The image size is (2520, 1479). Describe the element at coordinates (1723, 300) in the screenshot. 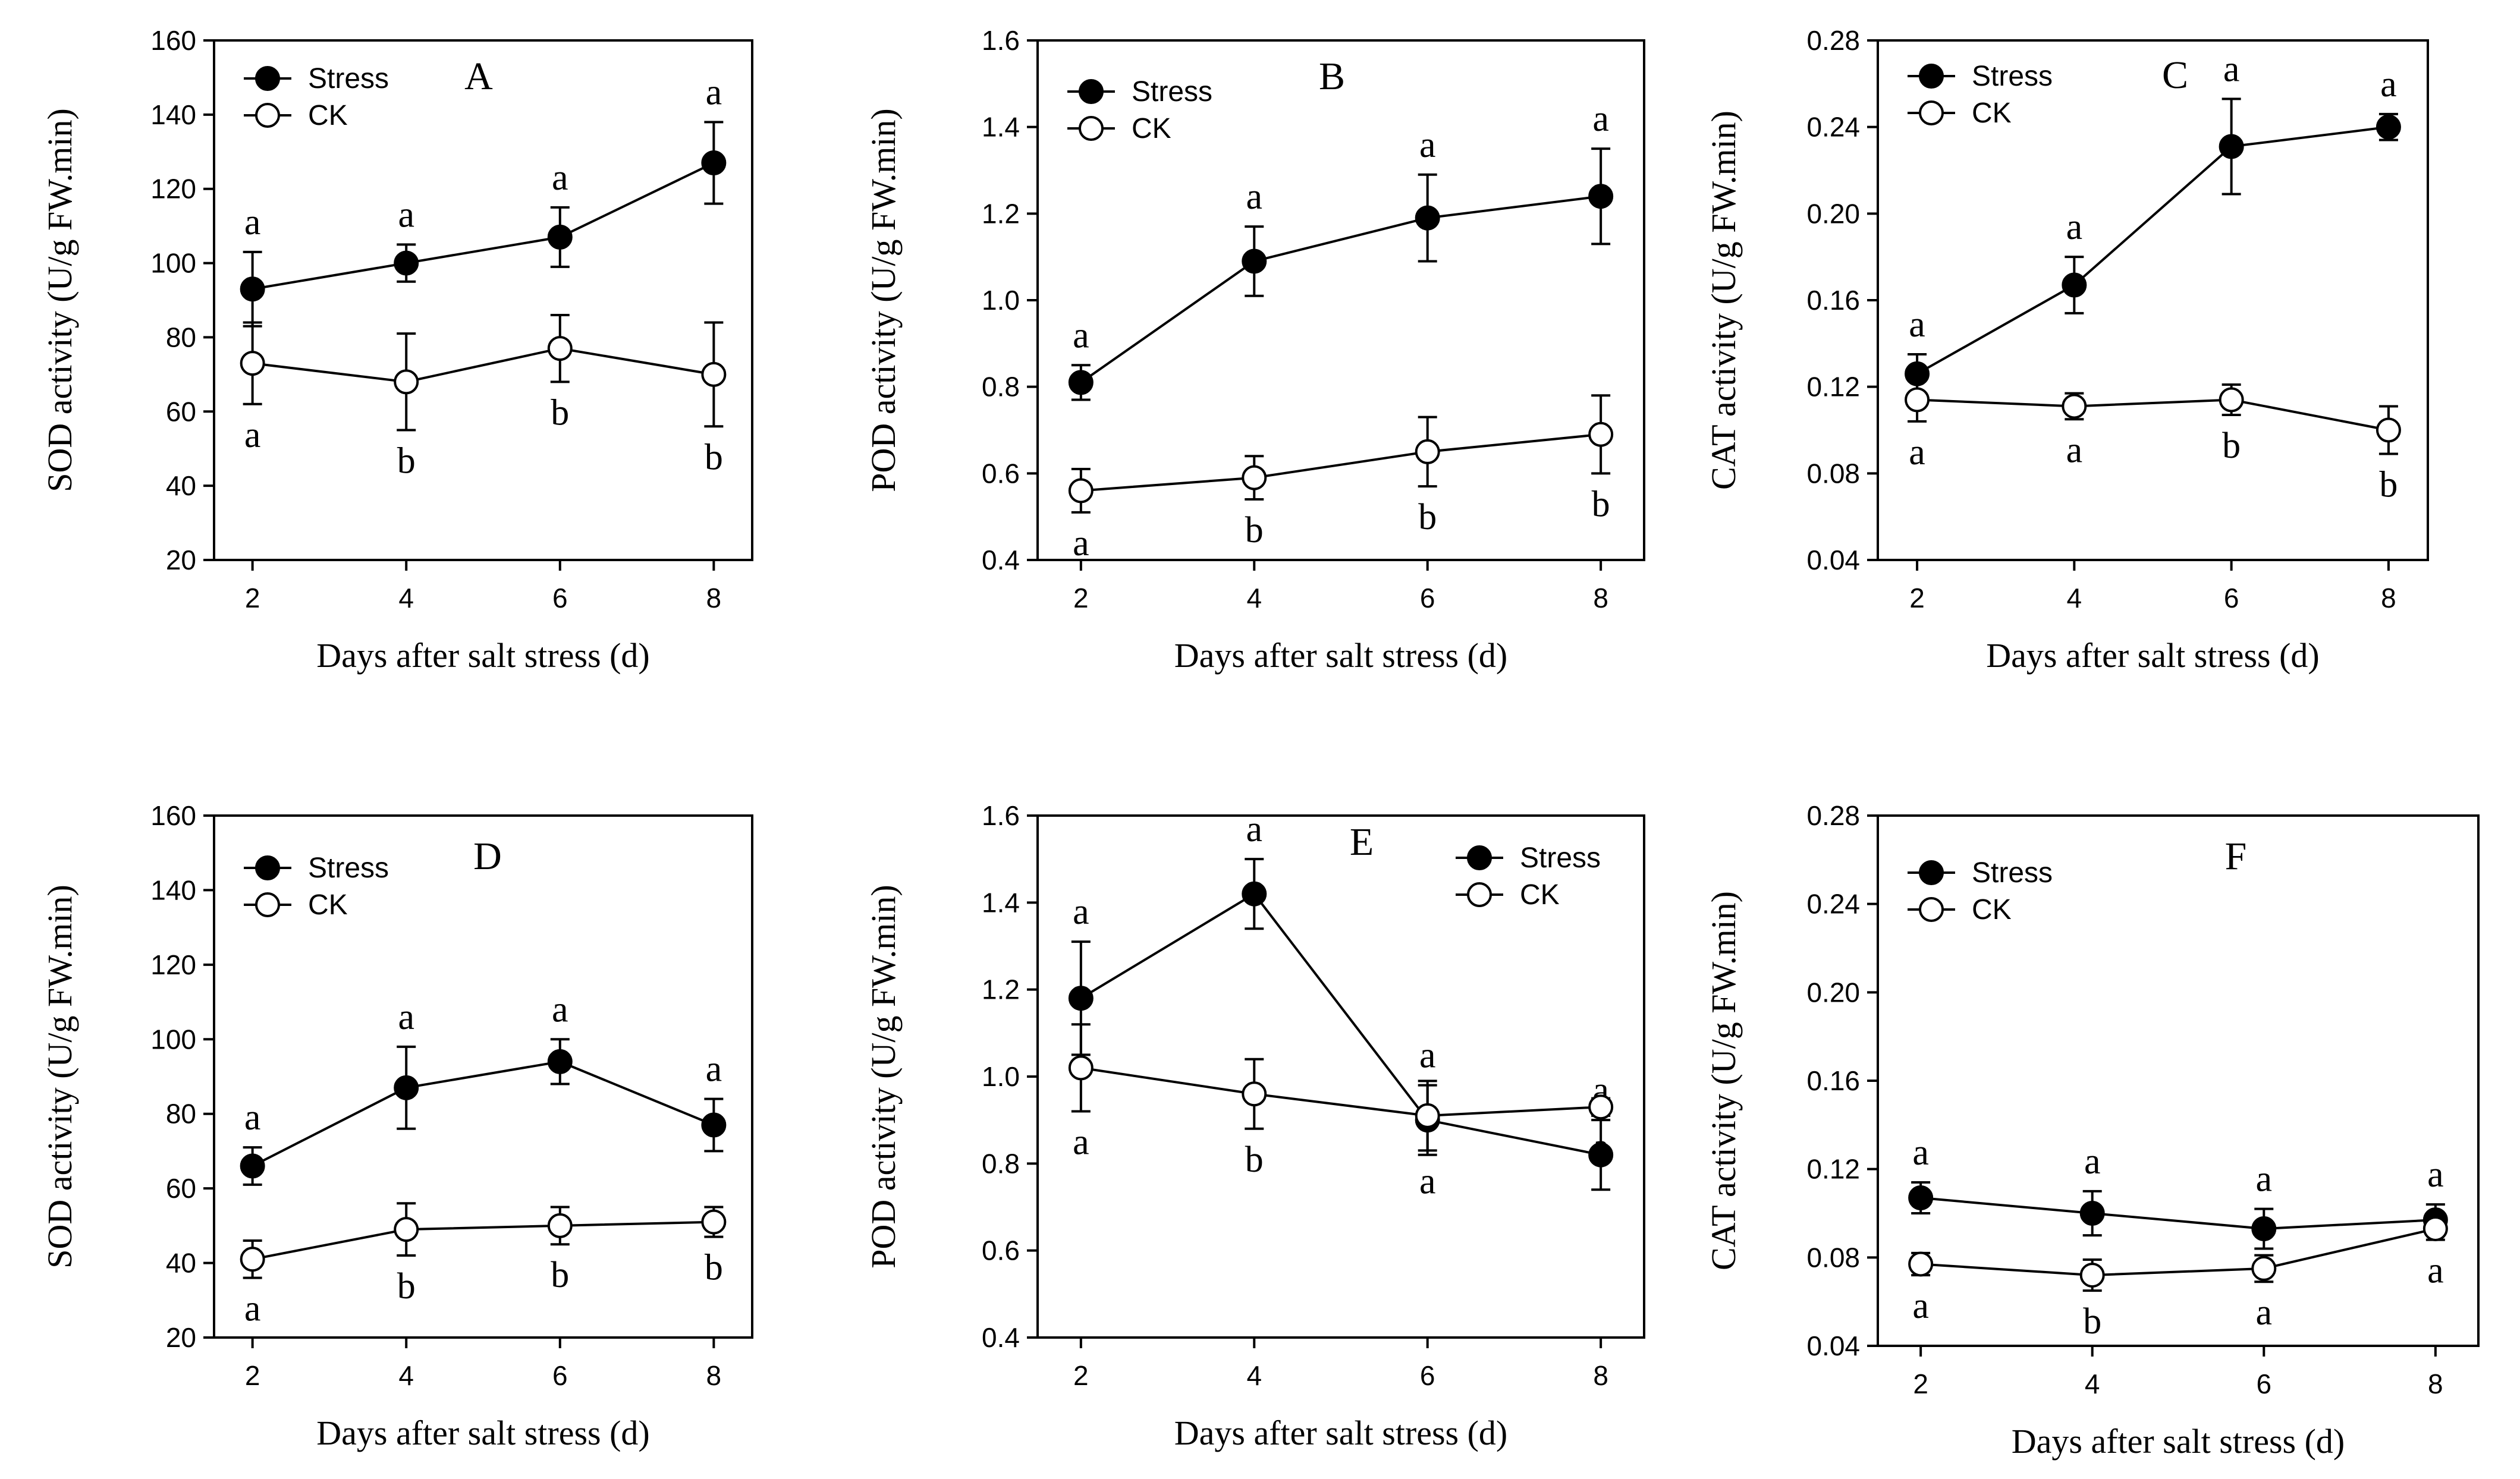

I see `y-axis-title: CAT activity (U/g FW.min)` at that location.